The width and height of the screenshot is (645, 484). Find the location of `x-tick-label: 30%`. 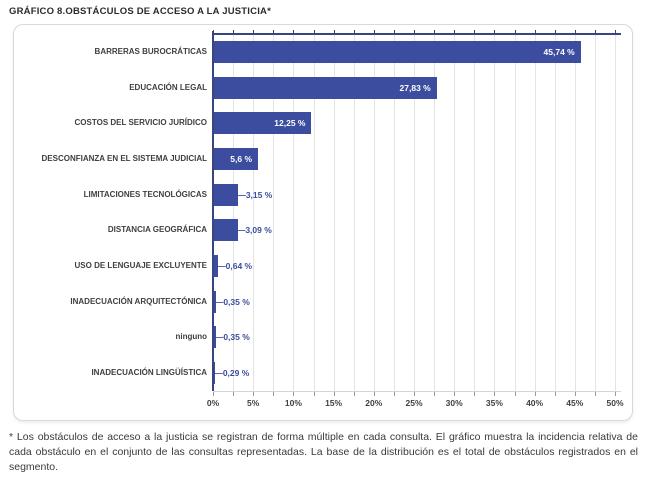

x-tick-label: 30% is located at coordinates (454, 403).